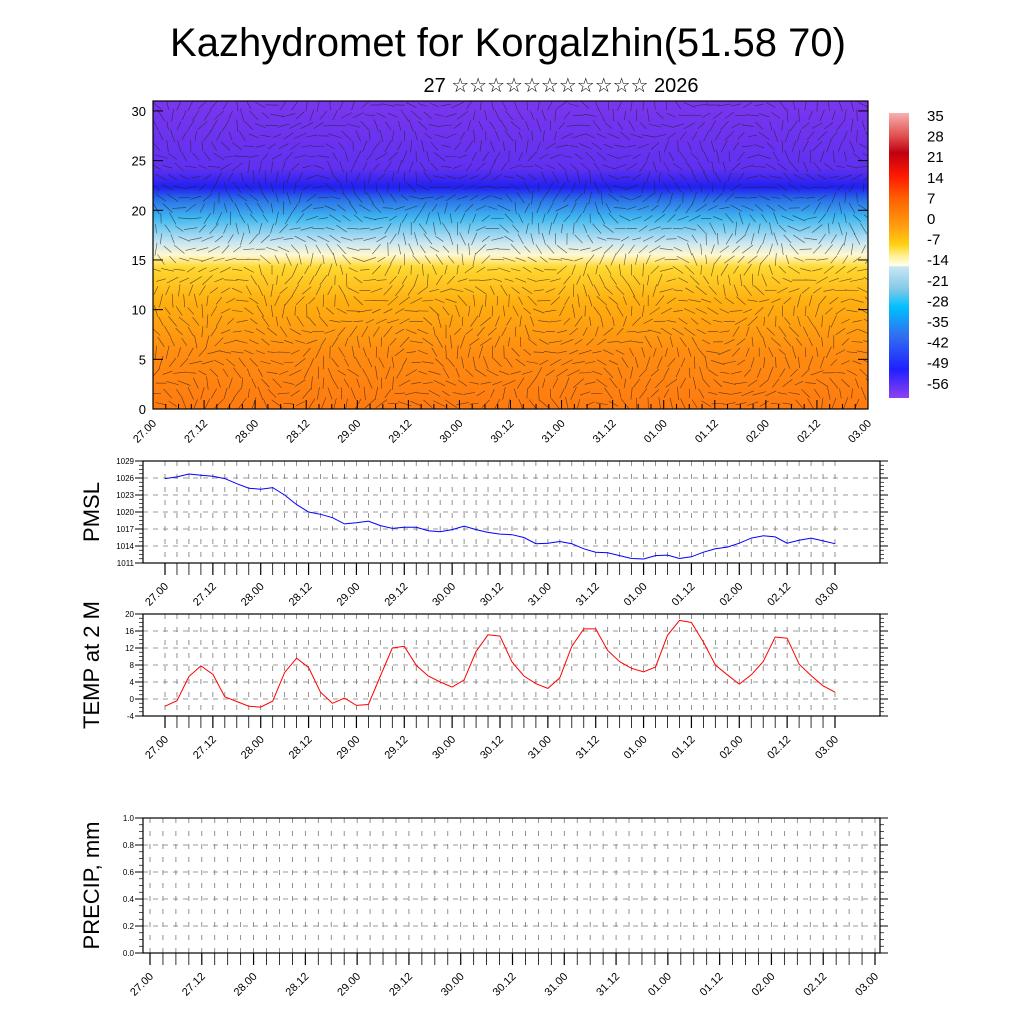 The height and width of the screenshot is (1029, 1024). Describe the element at coordinates (91, 665) in the screenshot. I see `y-axis-title: TEMP at 2 M` at that location.